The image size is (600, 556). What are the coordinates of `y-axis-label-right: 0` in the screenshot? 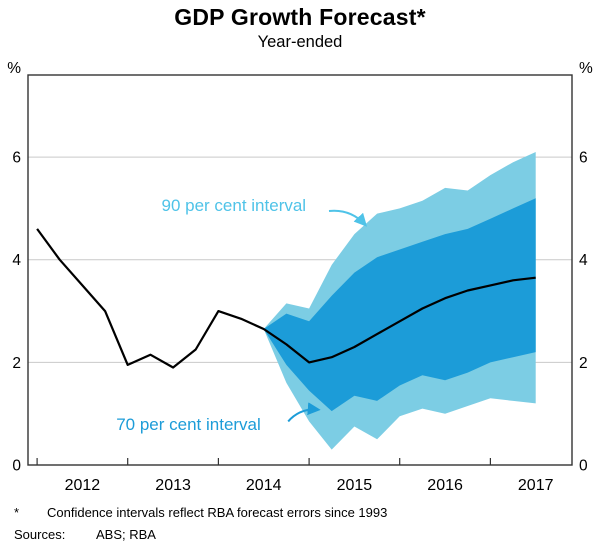 It's located at (583, 466).